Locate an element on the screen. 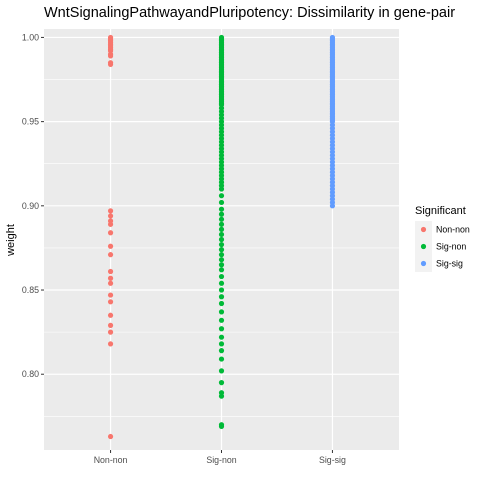 This screenshot has height=480, width=480. legend-title: Significant is located at coordinates (440, 211).